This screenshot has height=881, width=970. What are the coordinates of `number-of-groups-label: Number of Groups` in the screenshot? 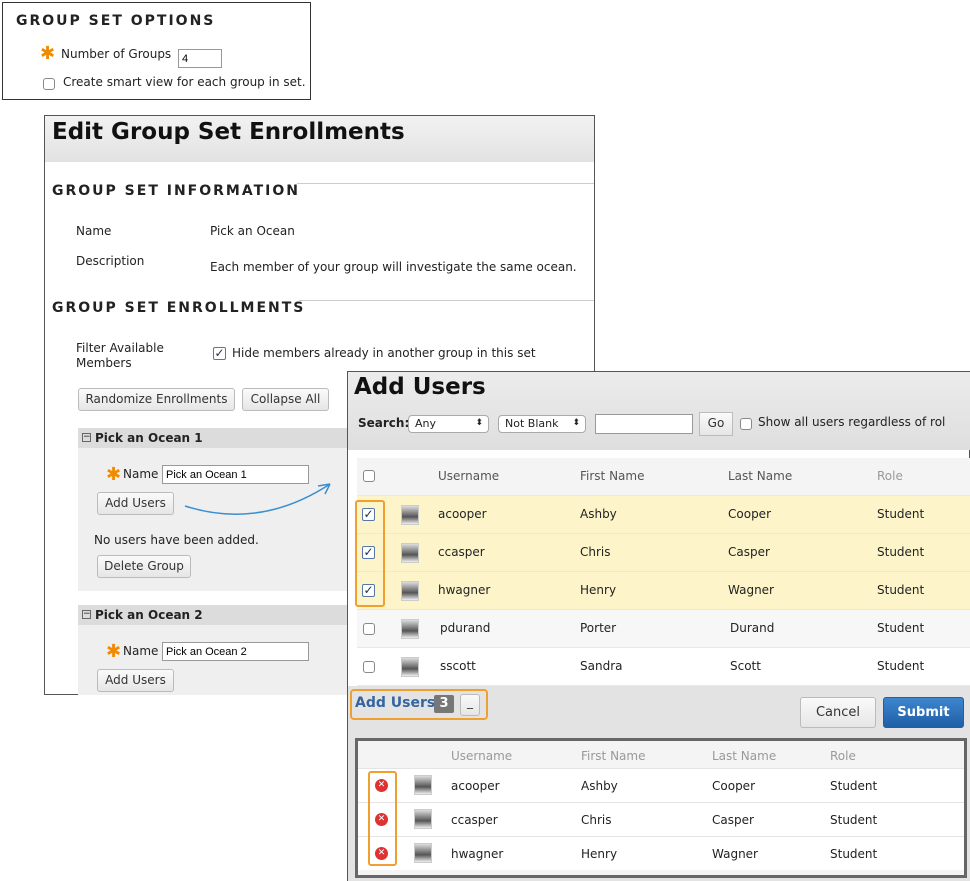 It's located at (116, 54).